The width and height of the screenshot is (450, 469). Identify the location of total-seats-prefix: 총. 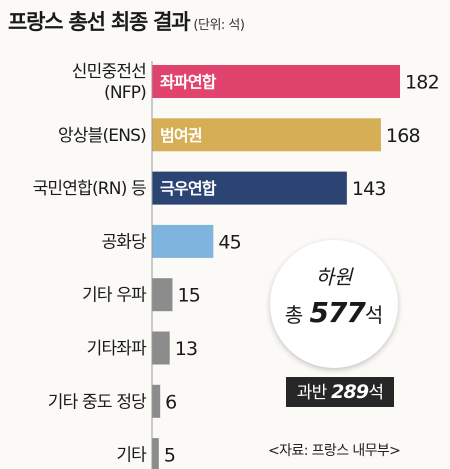
(294, 315).